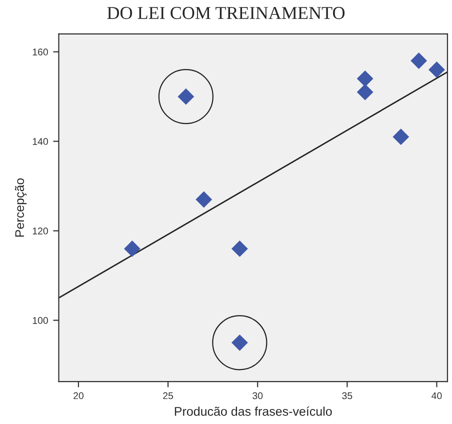  Describe the element at coordinates (40, 141) in the screenshot. I see `y-tick-label: 140` at that location.